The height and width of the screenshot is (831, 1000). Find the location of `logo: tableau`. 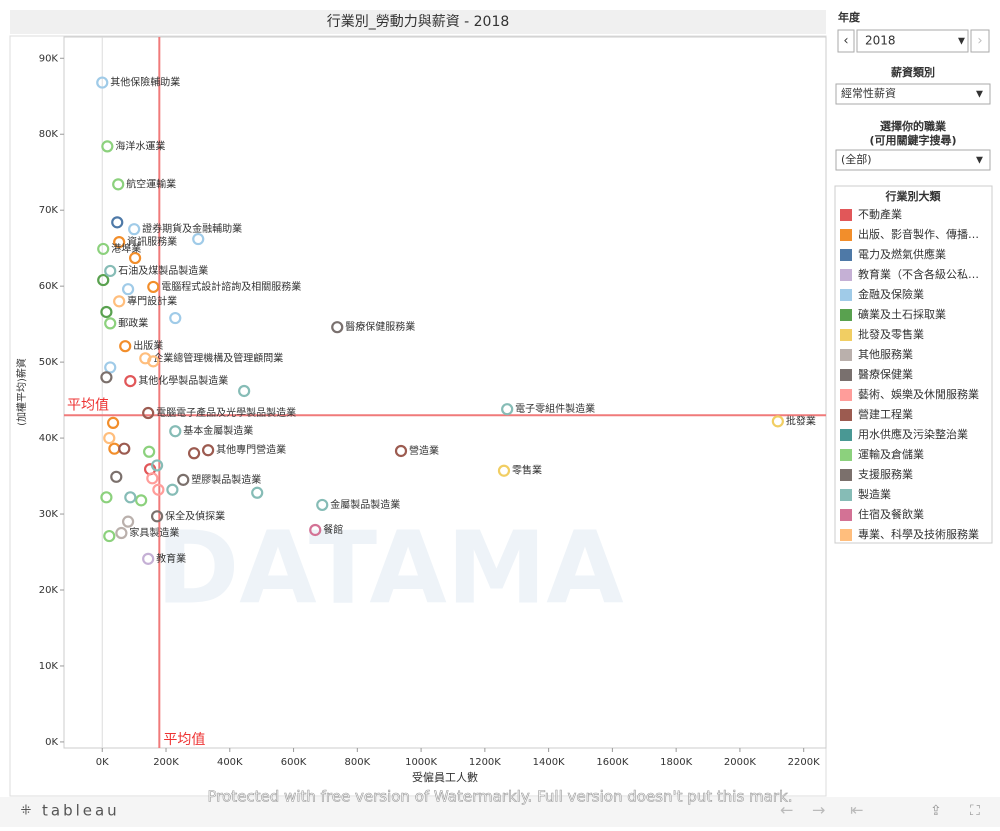

logo: tableau is located at coordinates (81, 811).